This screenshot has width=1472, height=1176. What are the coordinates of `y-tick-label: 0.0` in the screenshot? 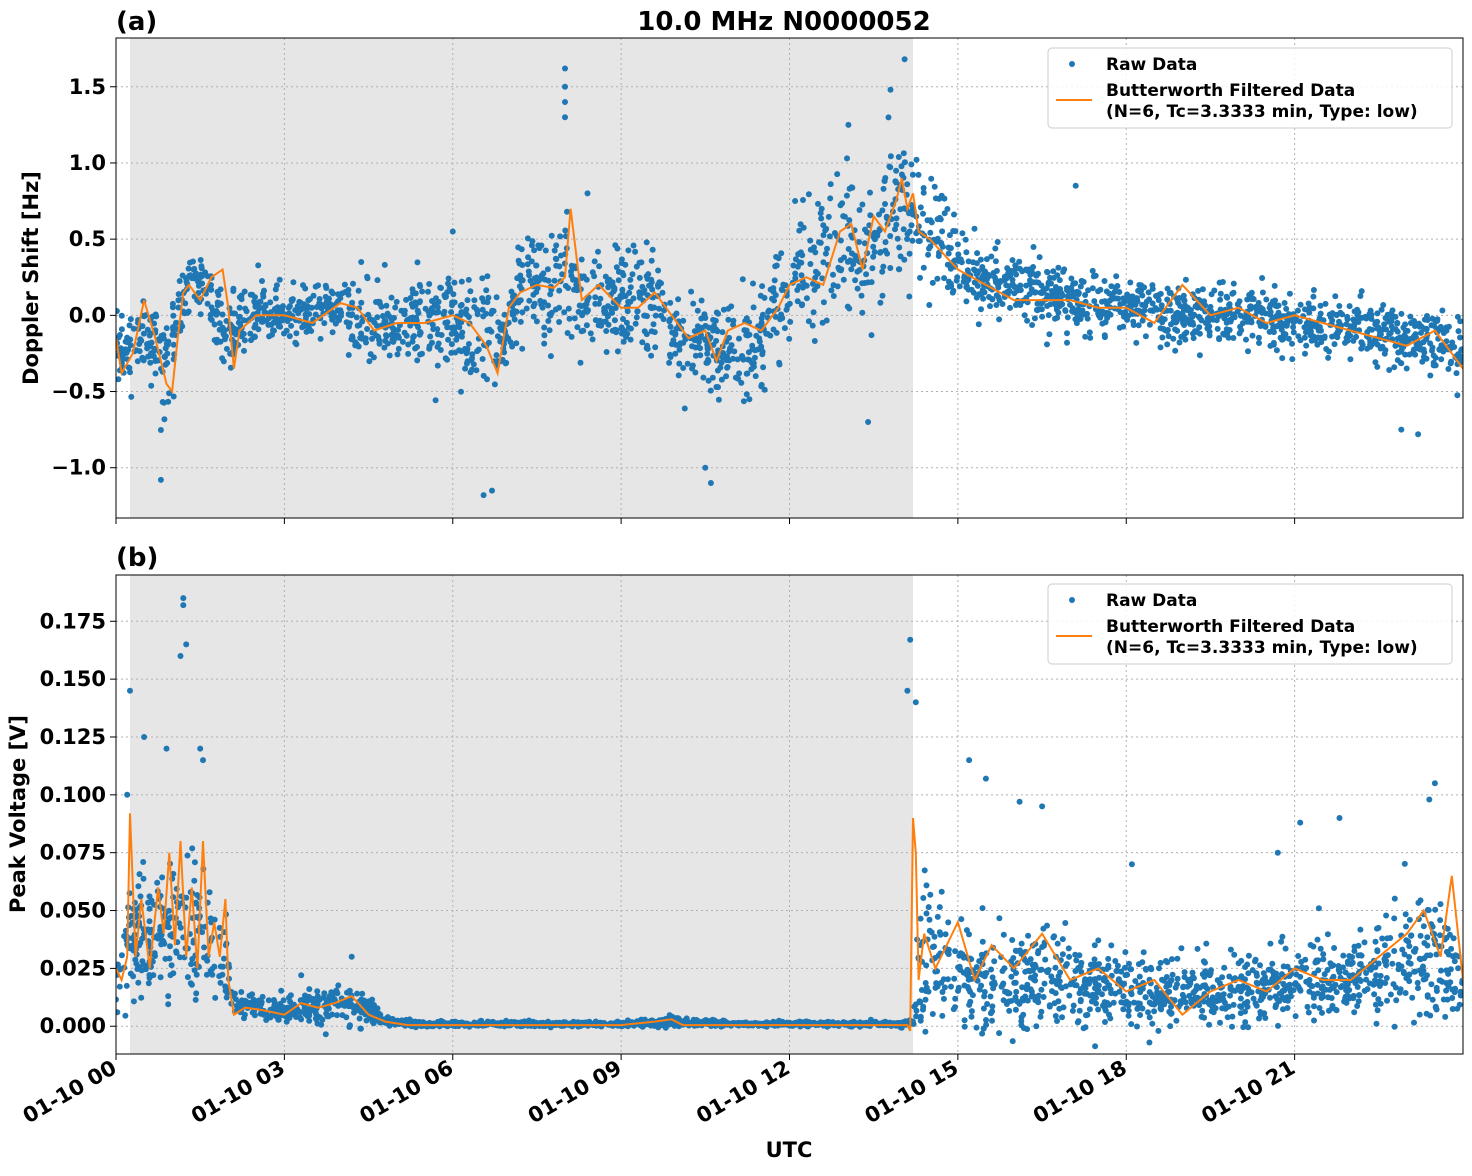 It's located at (87, 315).